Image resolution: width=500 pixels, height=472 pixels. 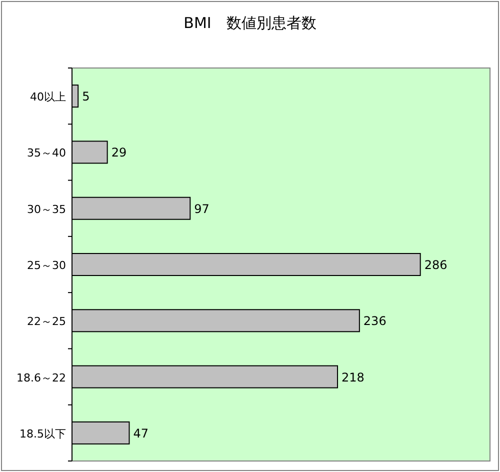 What do you see at coordinates (46, 209) in the screenshot?
I see `y-tick-label: 30～35` at bounding box center [46, 209].